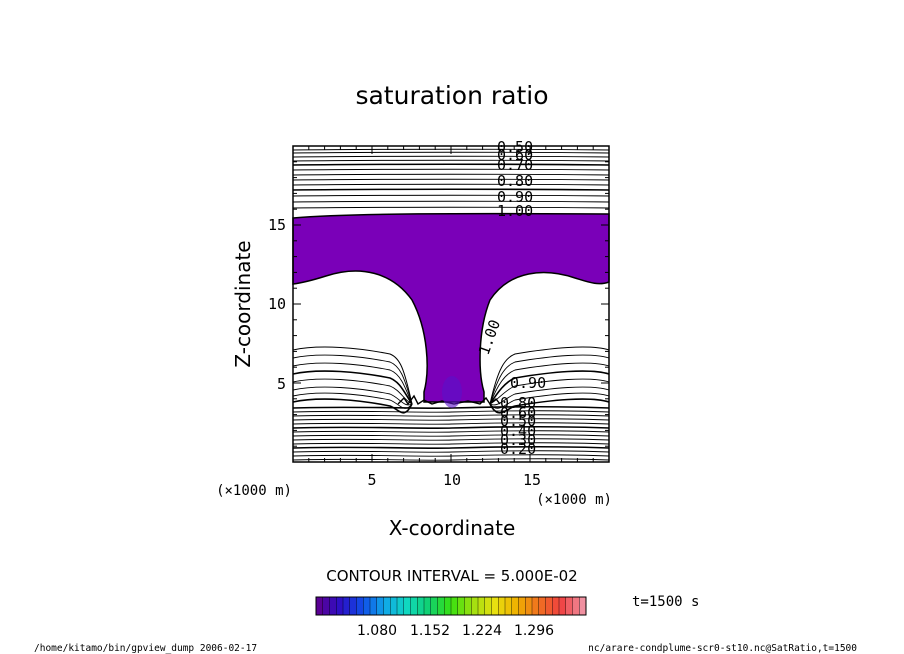 Image resolution: width=904 pixels, height=654 pixels. I want to click on contour-label: 0.70, so click(515, 165).